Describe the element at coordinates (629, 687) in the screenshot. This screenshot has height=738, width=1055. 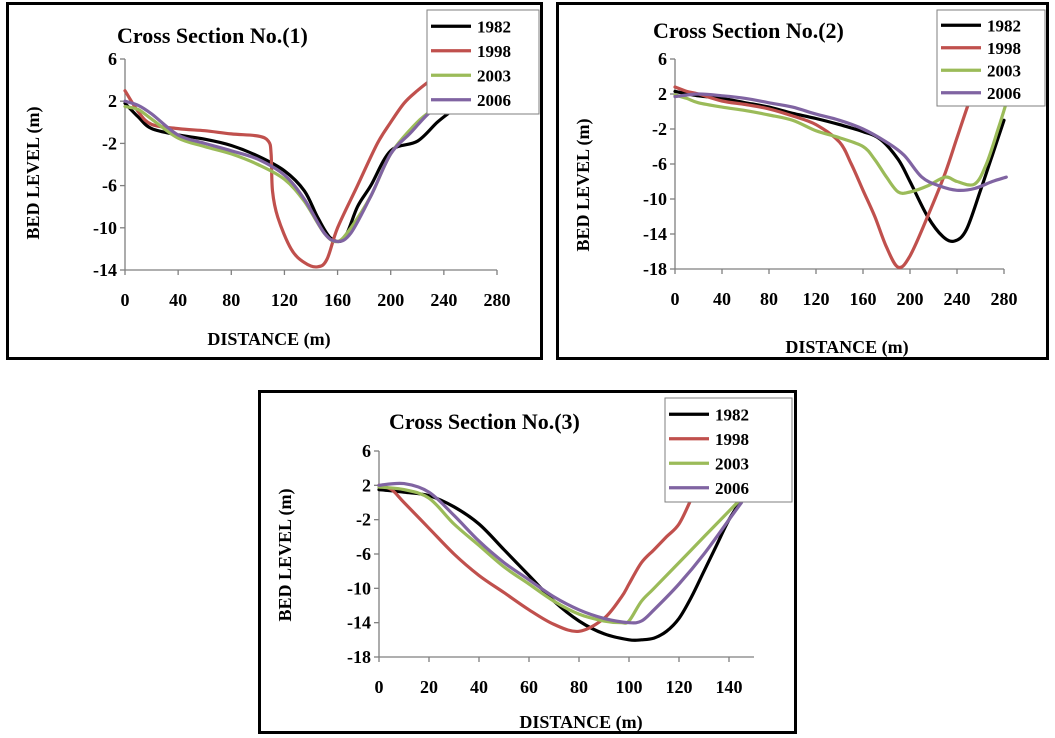
I see `x-tick-label: 100` at that location.